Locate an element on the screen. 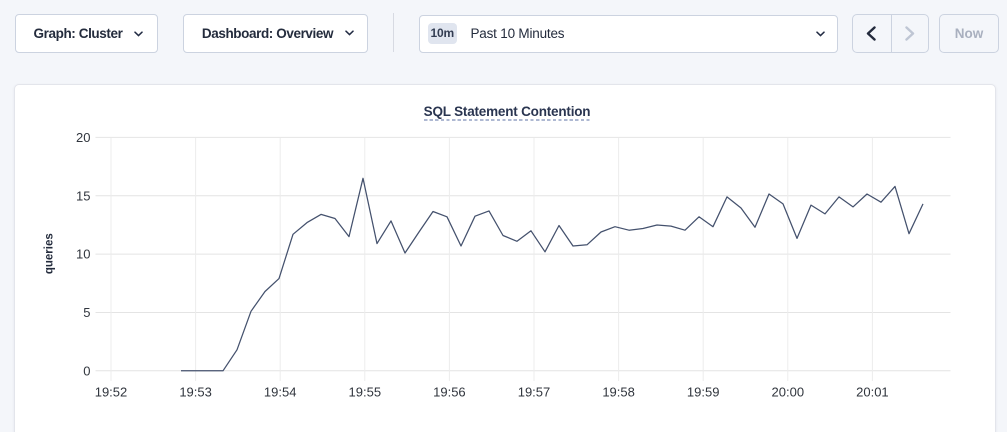 This screenshot has height=432, width=1007. svg-text: queries is located at coordinates (49, 253).